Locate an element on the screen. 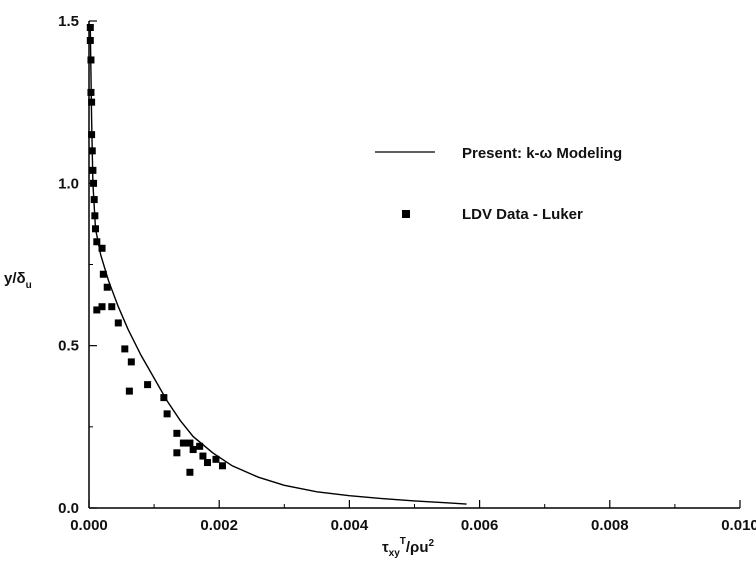 This screenshot has height=569, width=756. x-tick-label: 0.002 is located at coordinates (219, 525).